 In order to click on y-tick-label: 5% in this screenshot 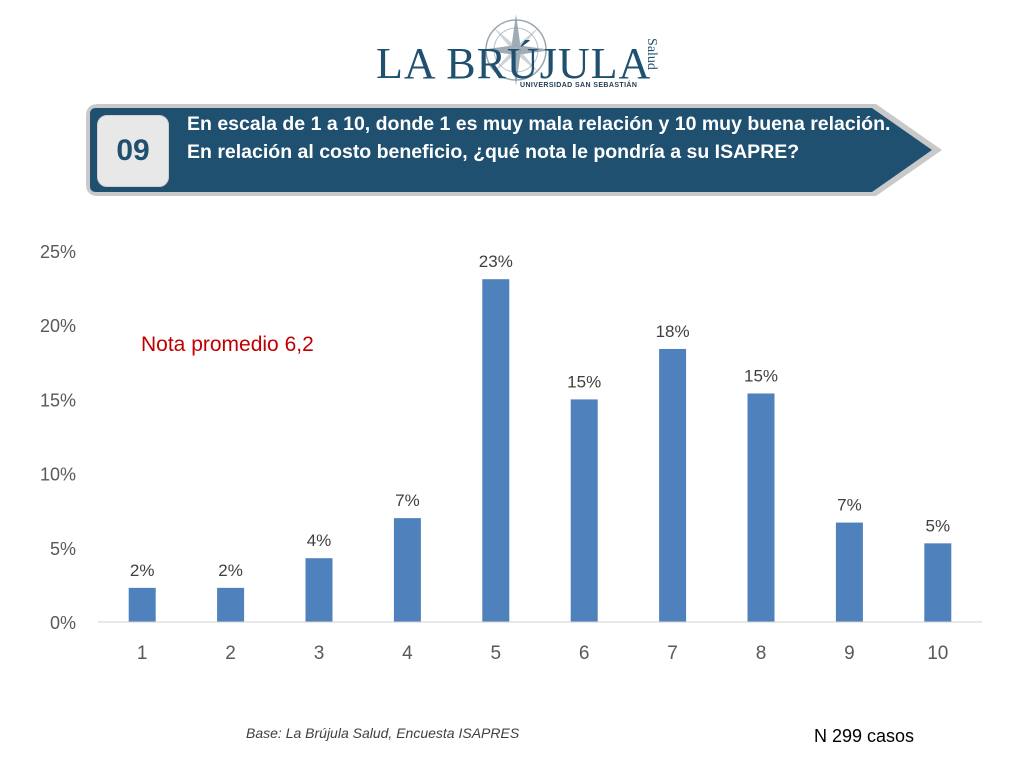, I will do `click(63, 549)`.